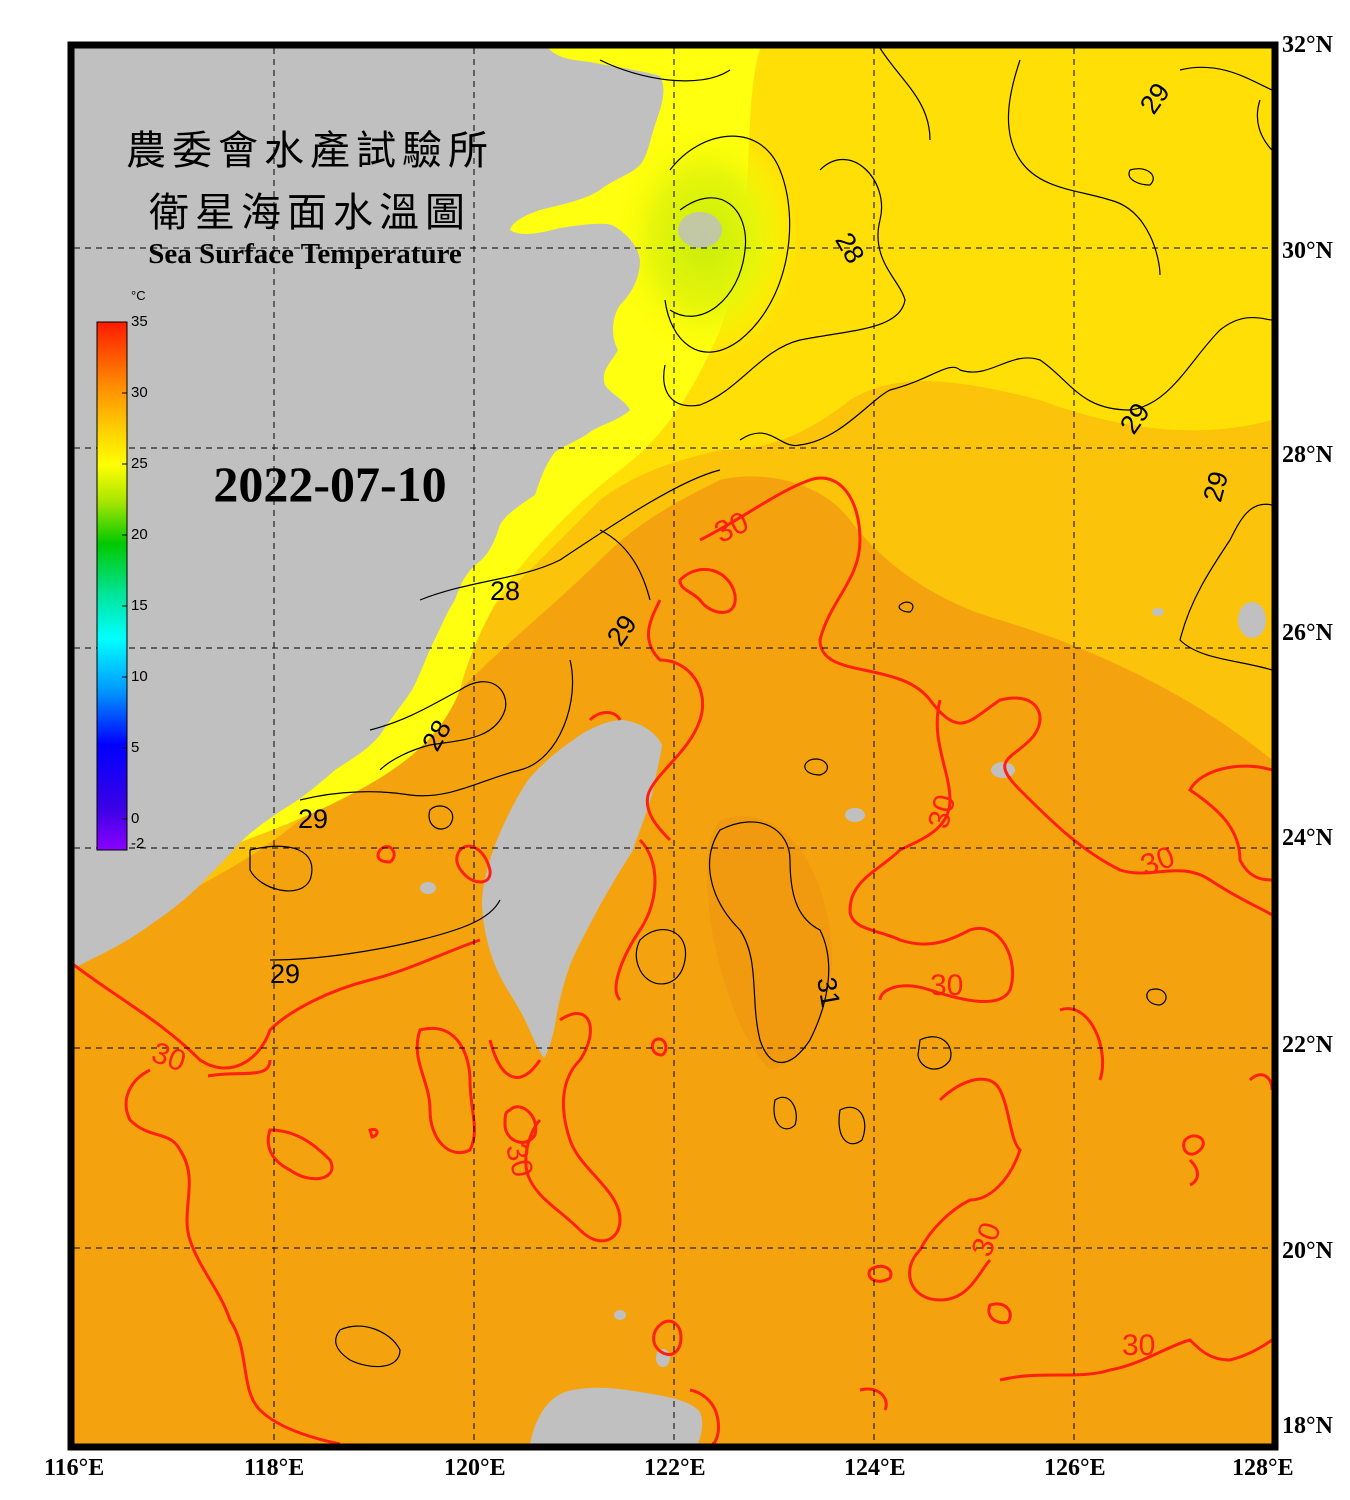  Describe the element at coordinates (74, 1468) in the screenshot. I see `lon-label-116e: 116°E` at that location.